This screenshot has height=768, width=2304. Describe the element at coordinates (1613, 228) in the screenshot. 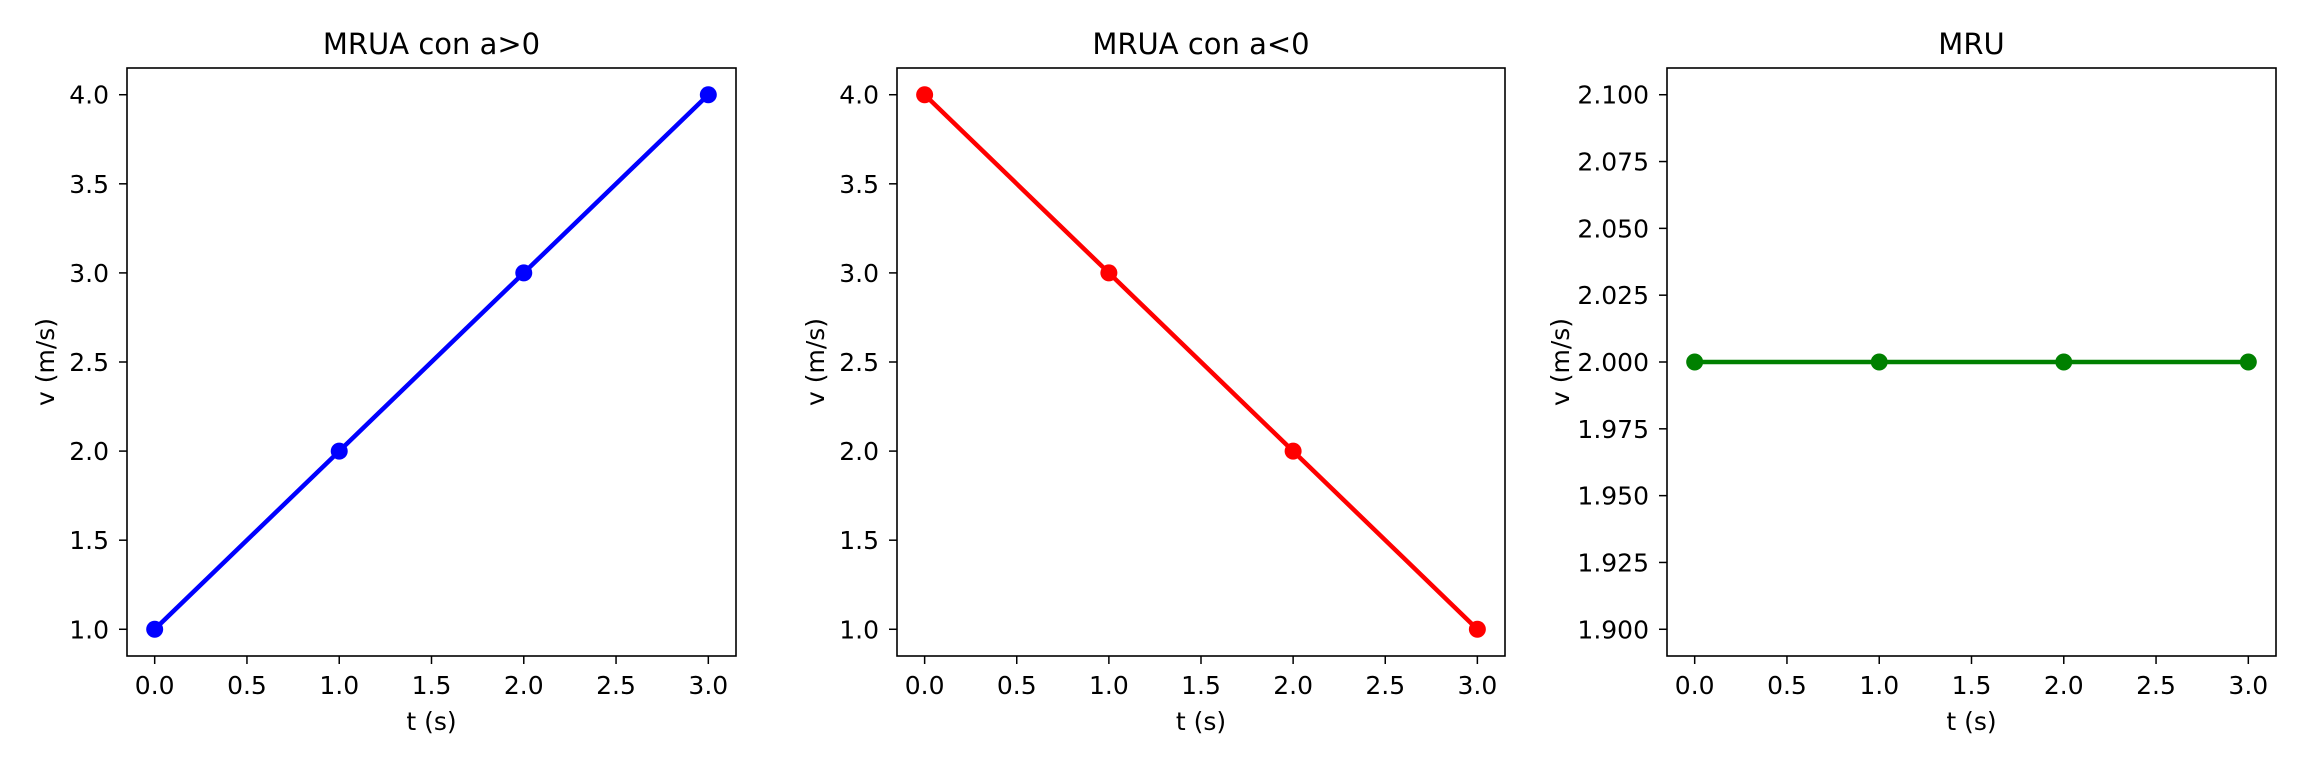

I see `y-tick-label: 2.050` at that location.